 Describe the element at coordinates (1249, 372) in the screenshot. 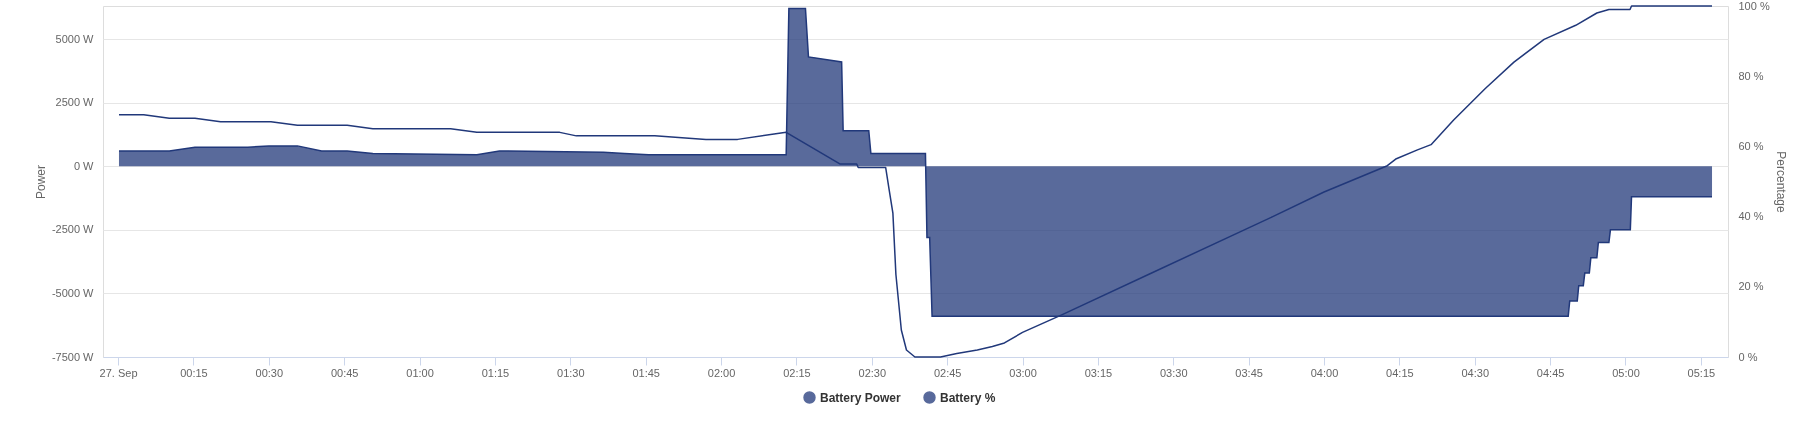

I see `x-tick-label: 03:45` at that location.